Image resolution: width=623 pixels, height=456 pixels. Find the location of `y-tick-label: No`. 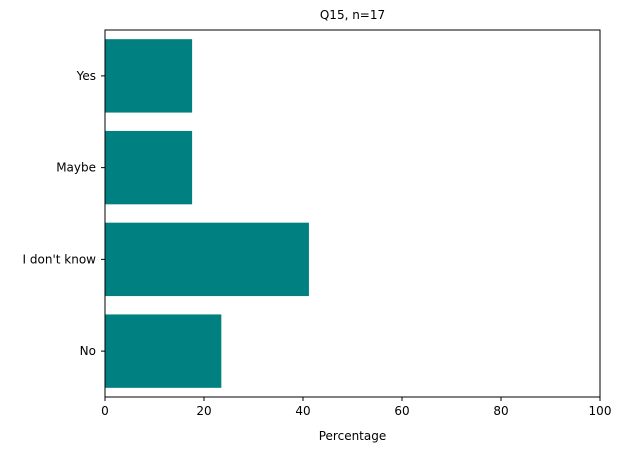

y-tick-label: No is located at coordinates (88, 351).